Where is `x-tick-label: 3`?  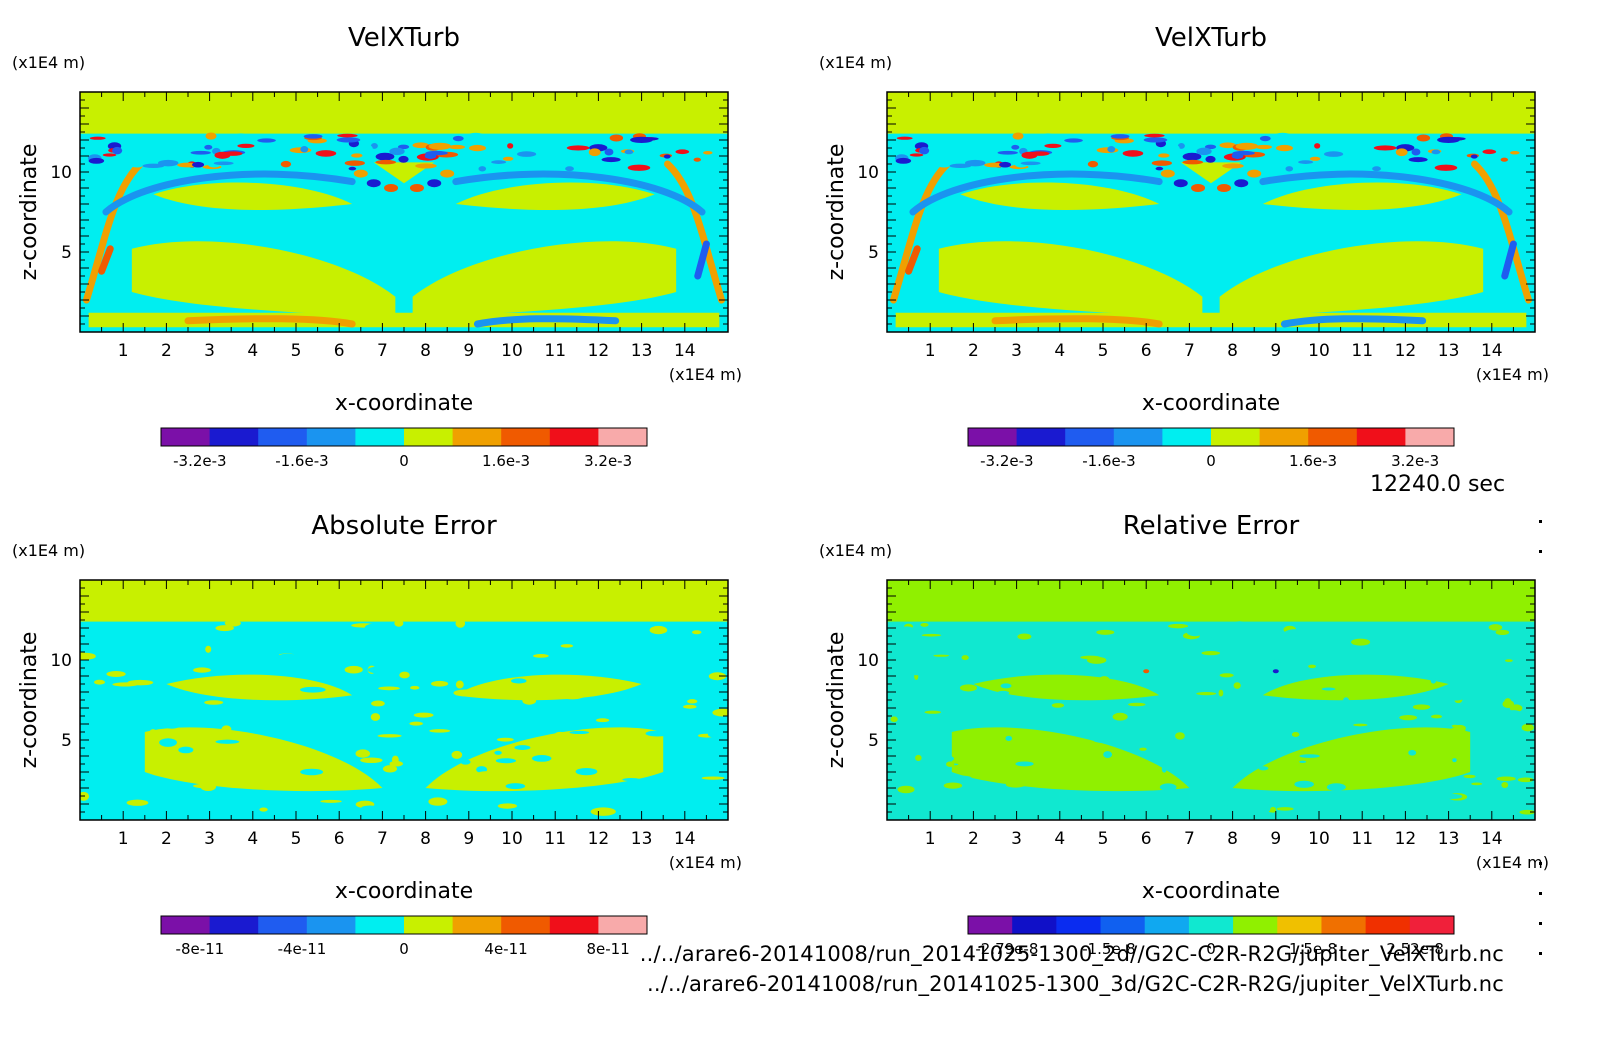
x-tick-label: 3 is located at coordinates (209, 839).